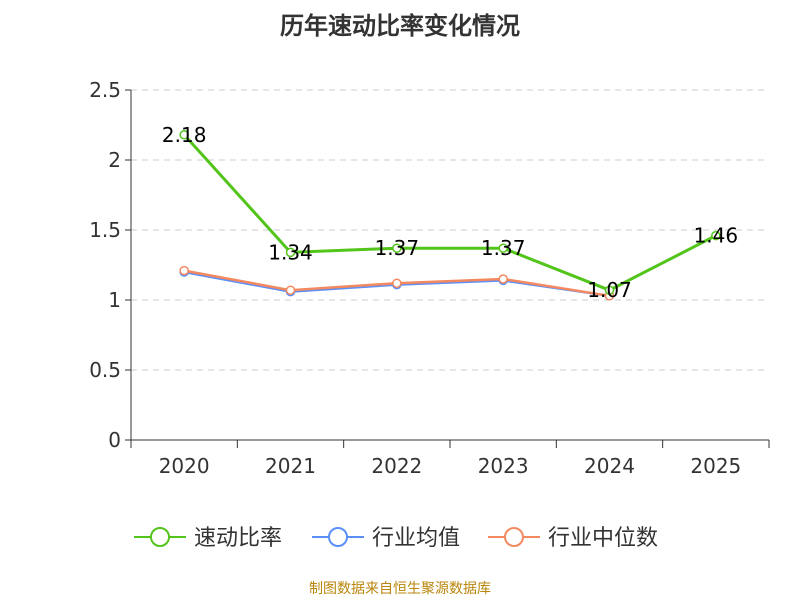 The height and width of the screenshot is (600, 800). What do you see at coordinates (105, 230) in the screenshot?
I see `y-tick-label: 1.5` at bounding box center [105, 230].